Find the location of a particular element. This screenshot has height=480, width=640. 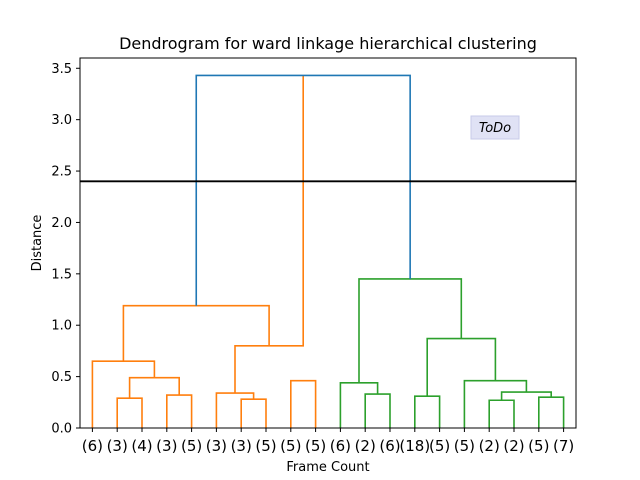

y-tick-label: 0.5 is located at coordinates (61, 377).